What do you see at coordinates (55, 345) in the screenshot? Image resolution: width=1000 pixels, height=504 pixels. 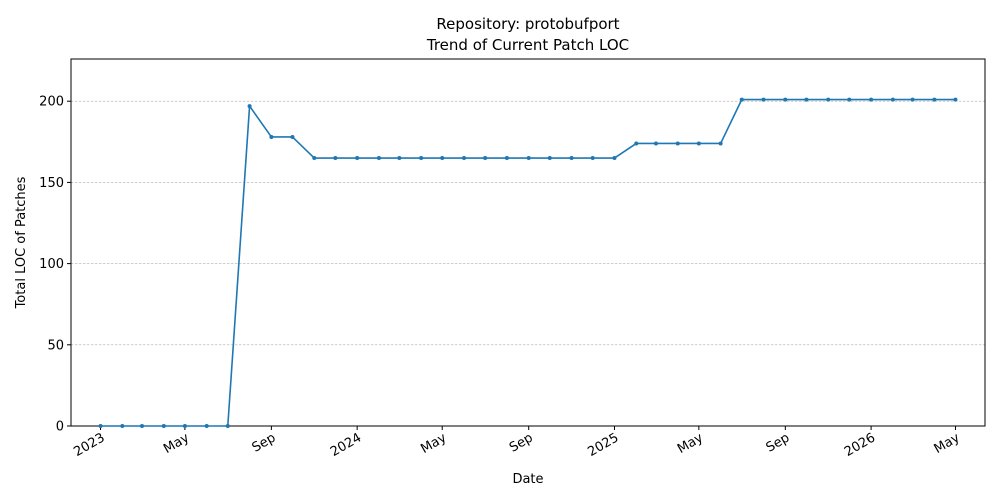 I see `y-tick-label: 50` at bounding box center [55, 345].